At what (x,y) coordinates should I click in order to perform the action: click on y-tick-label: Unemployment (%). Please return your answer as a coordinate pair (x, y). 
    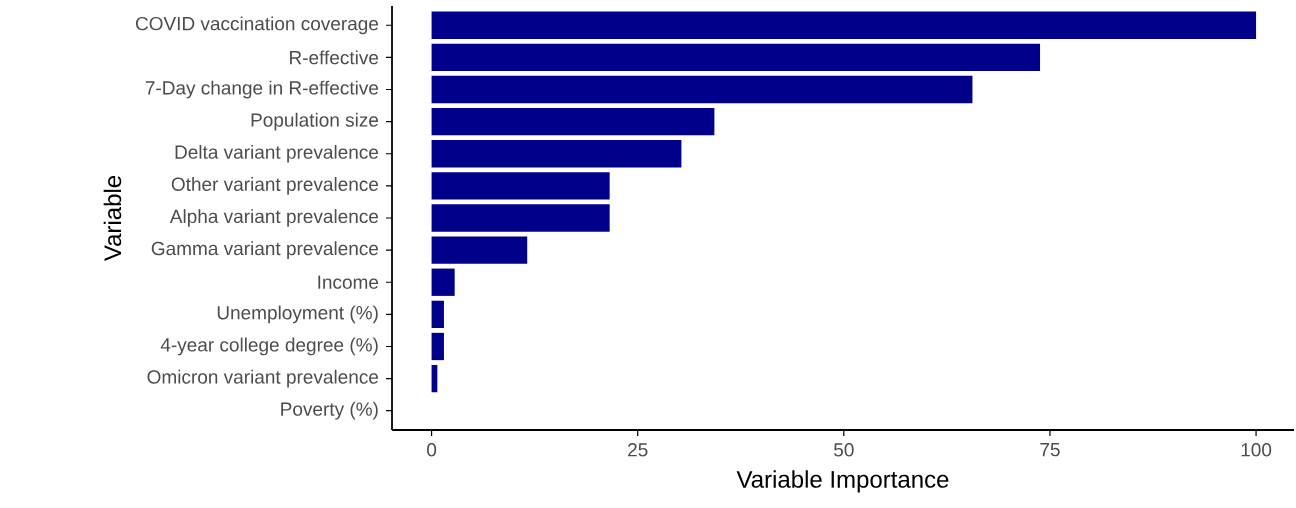
    Looking at the image, I should click on (297, 314).